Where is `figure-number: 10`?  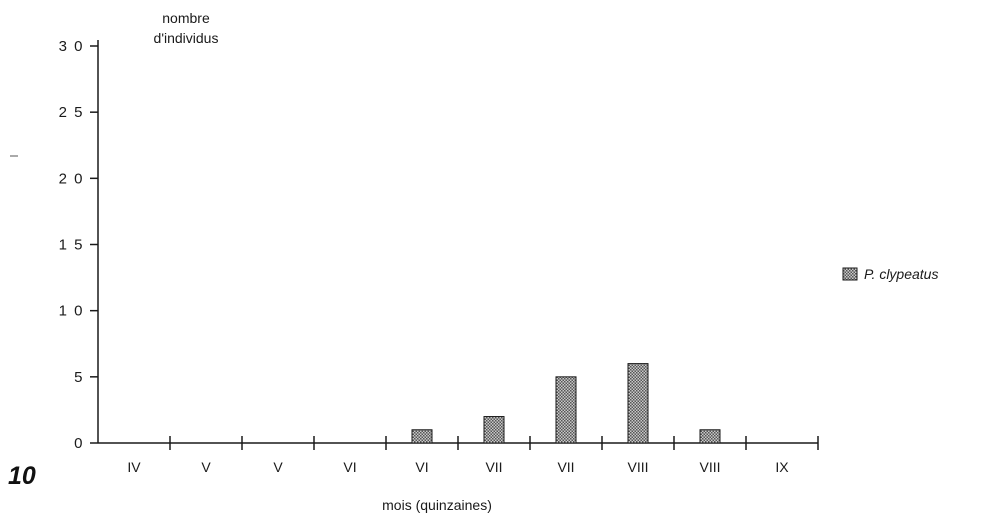 figure-number: 10 is located at coordinates (22, 476).